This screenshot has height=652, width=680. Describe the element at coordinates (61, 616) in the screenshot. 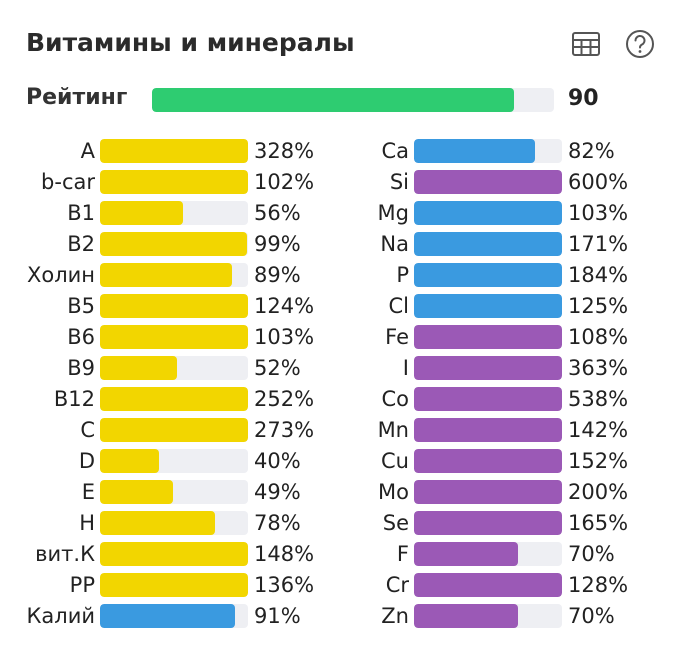

I see `nutrient-label: Калий` at that location.